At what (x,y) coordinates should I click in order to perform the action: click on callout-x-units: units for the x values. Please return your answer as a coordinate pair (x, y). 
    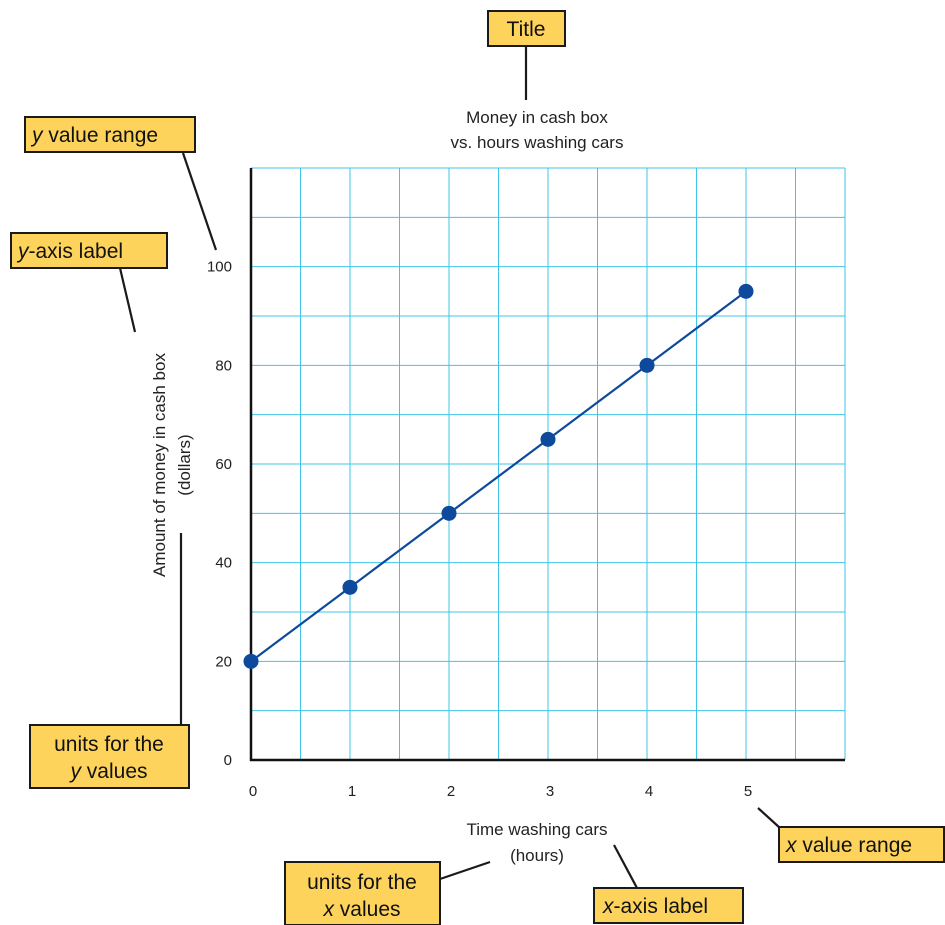
    Looking at the image, I should click on (387, 892).